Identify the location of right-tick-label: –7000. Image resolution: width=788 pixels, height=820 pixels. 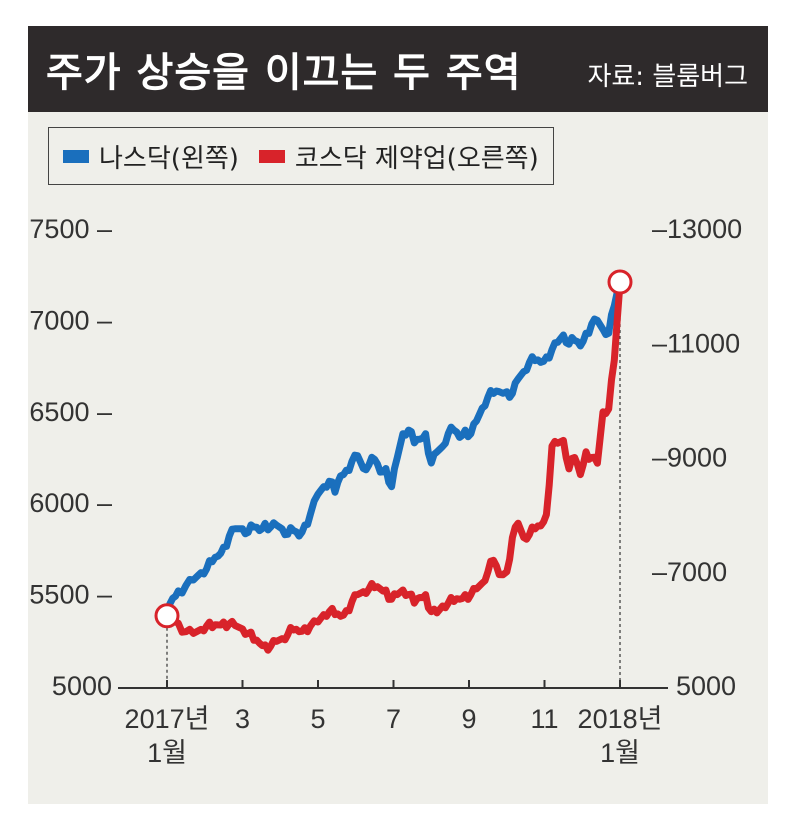
(689, 572).